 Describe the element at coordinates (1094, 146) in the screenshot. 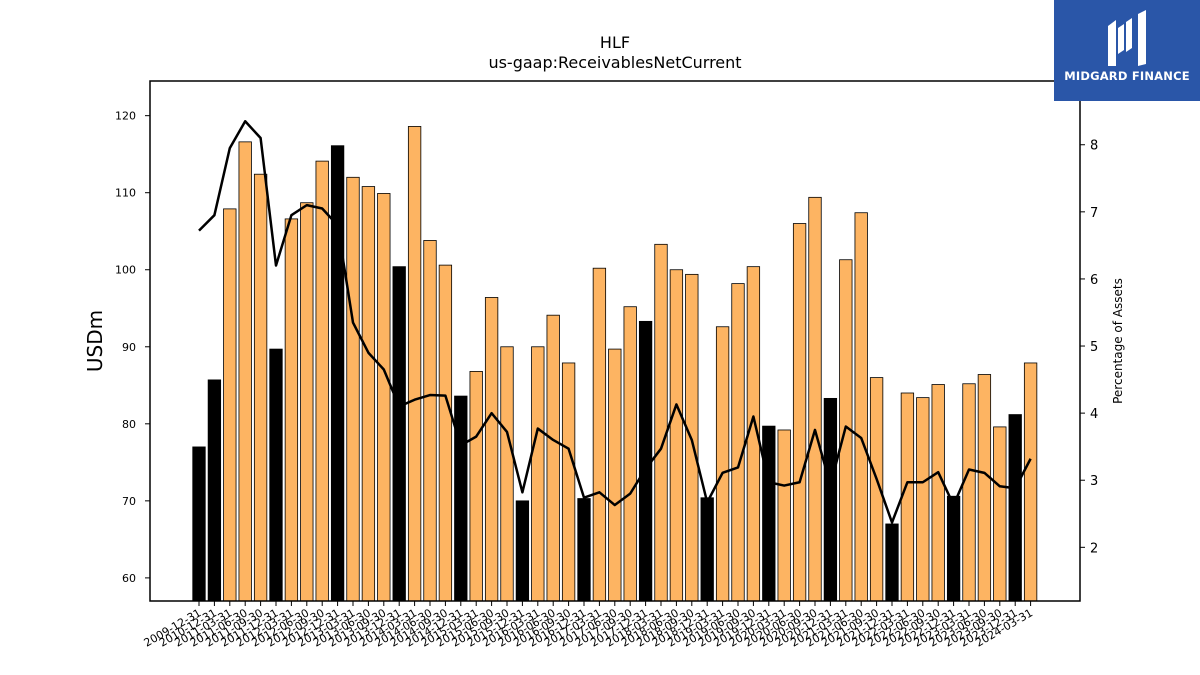

I see `y2-tick-label: 8` at that location.